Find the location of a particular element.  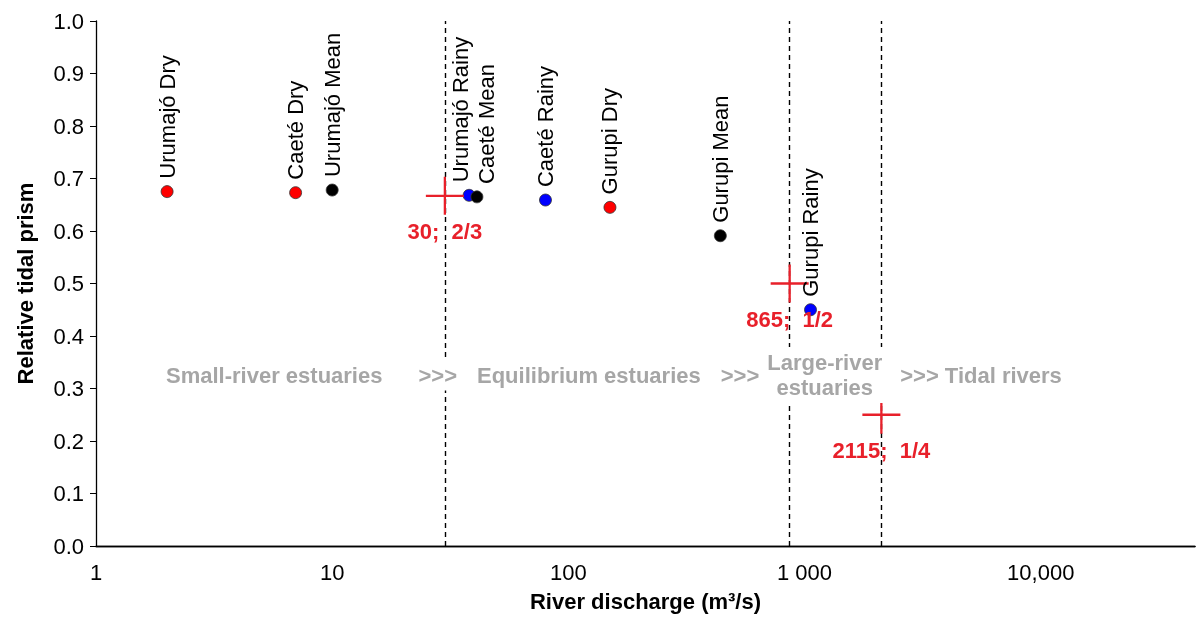

annotation: Urumajó Rainy is located at coordinates (460, 109).